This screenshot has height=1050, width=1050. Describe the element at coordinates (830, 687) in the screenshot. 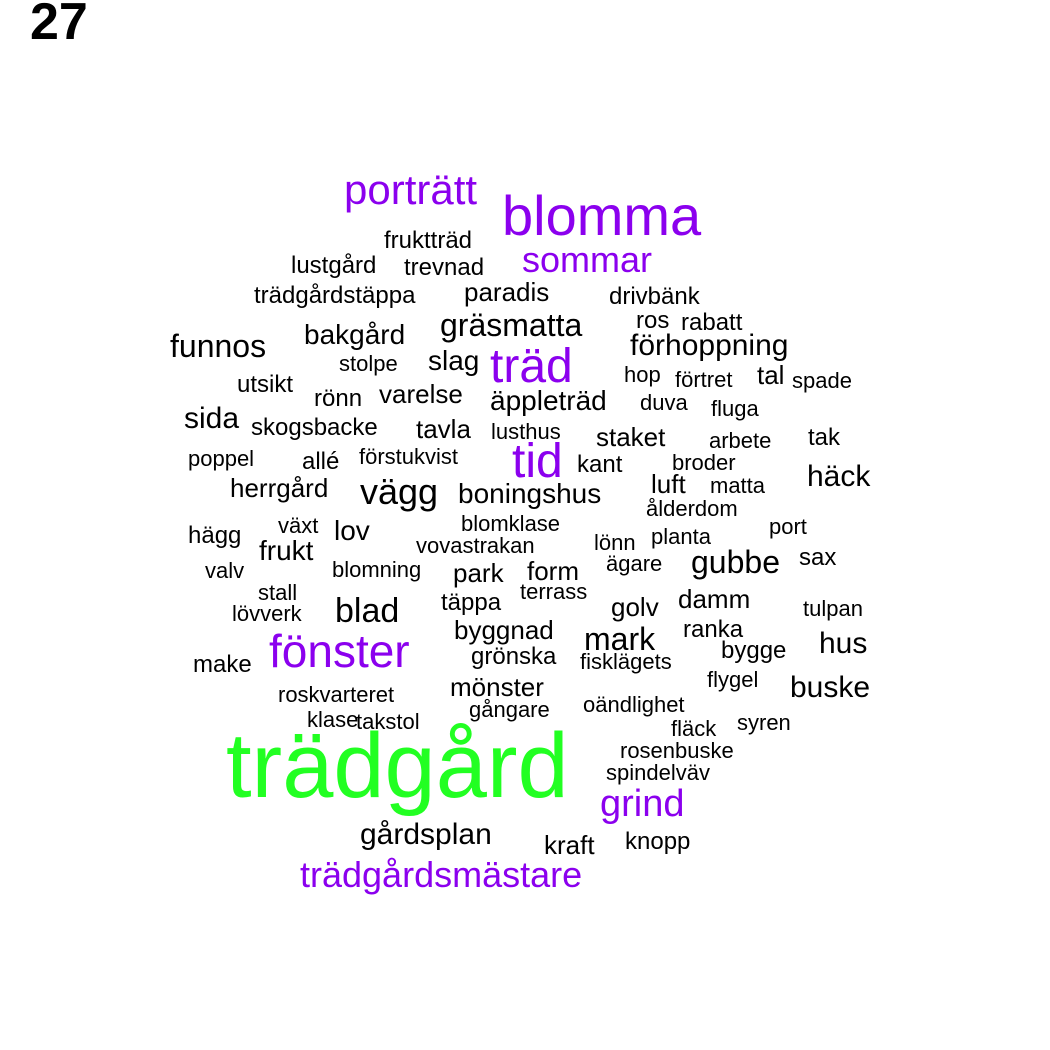

I see `cloud-word: buske` at that location.